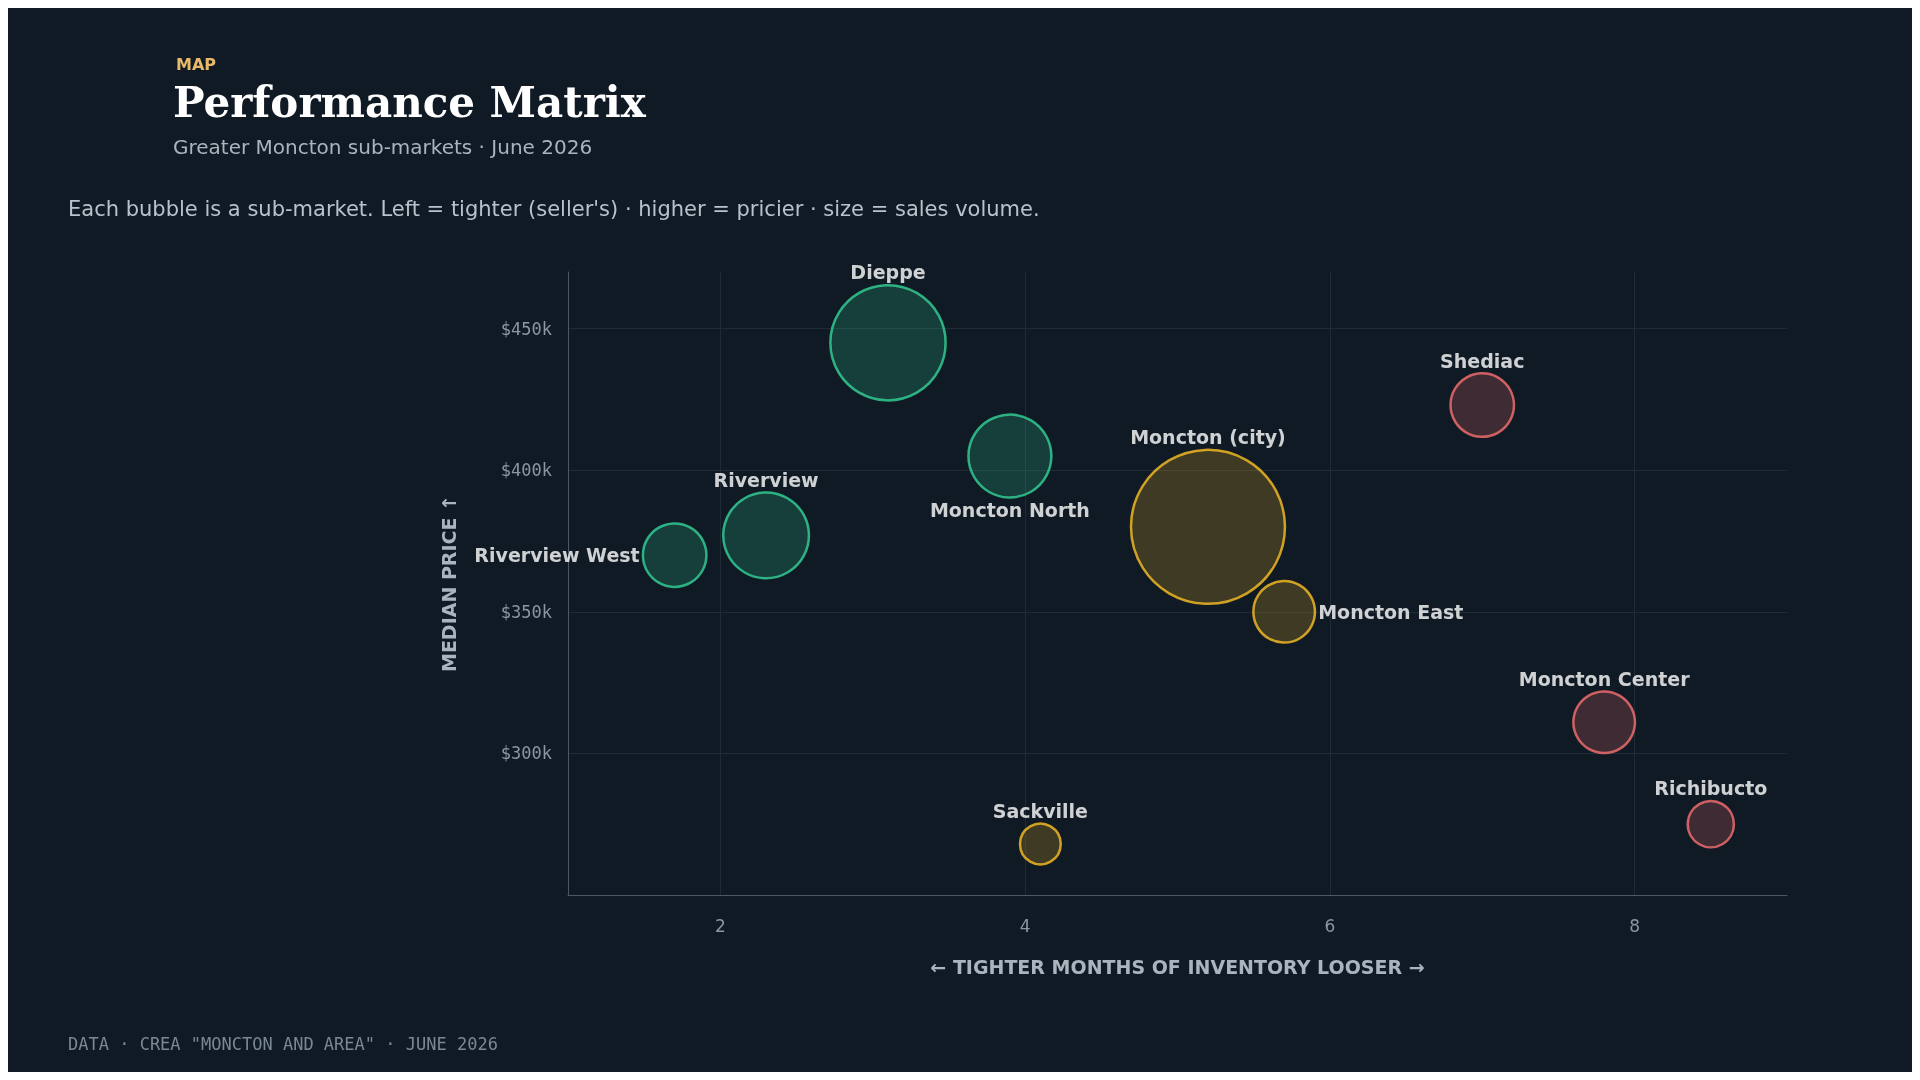  I want to click on x-tick-label: 8, so click(1635, 925).